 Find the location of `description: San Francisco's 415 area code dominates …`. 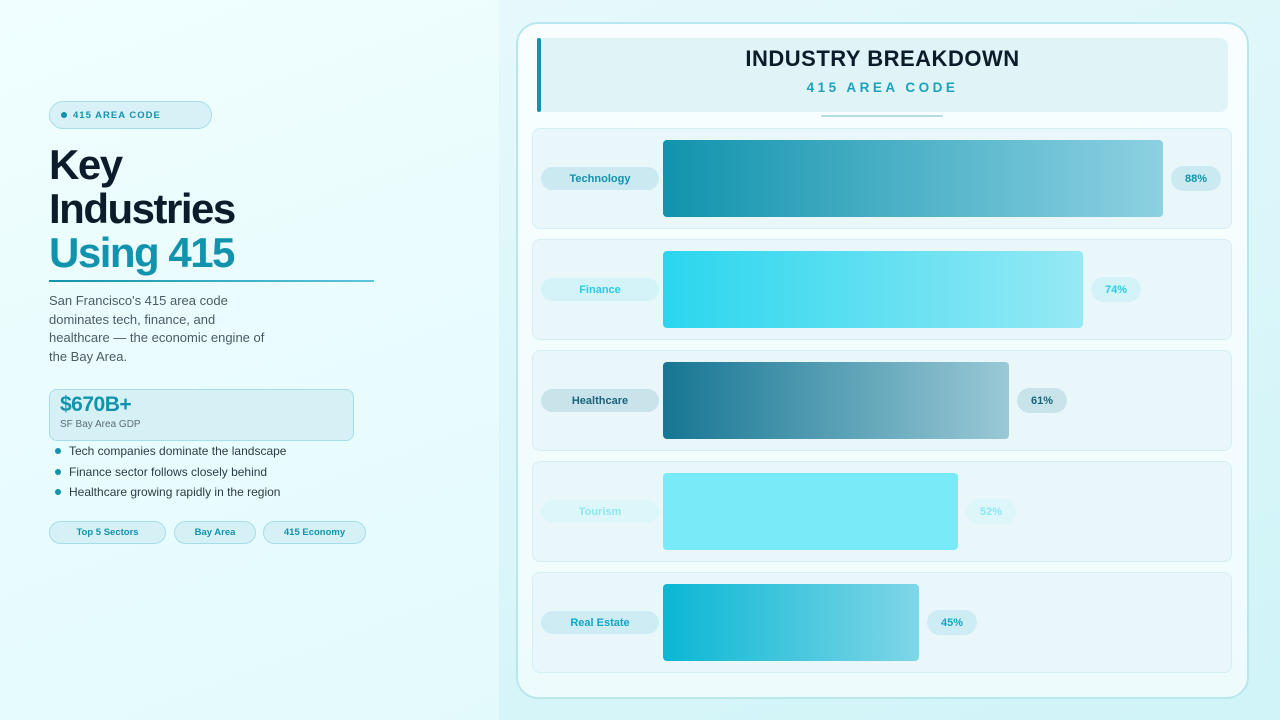

description: San Francisco's 415 area code dominates … is located at coordinates (157, 328).